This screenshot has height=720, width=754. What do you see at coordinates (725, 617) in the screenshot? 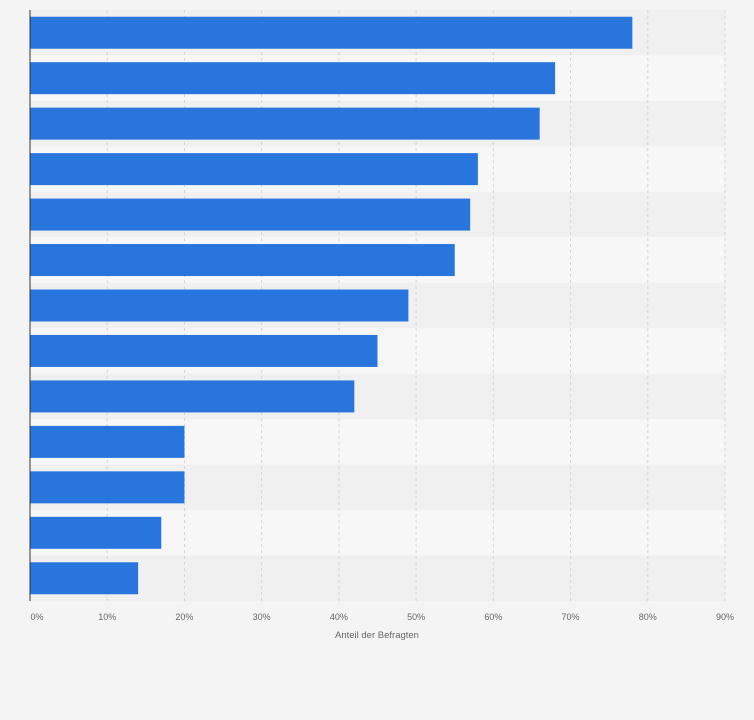
I see `x-tick-label: 90%` at bounding box center [725, 617].